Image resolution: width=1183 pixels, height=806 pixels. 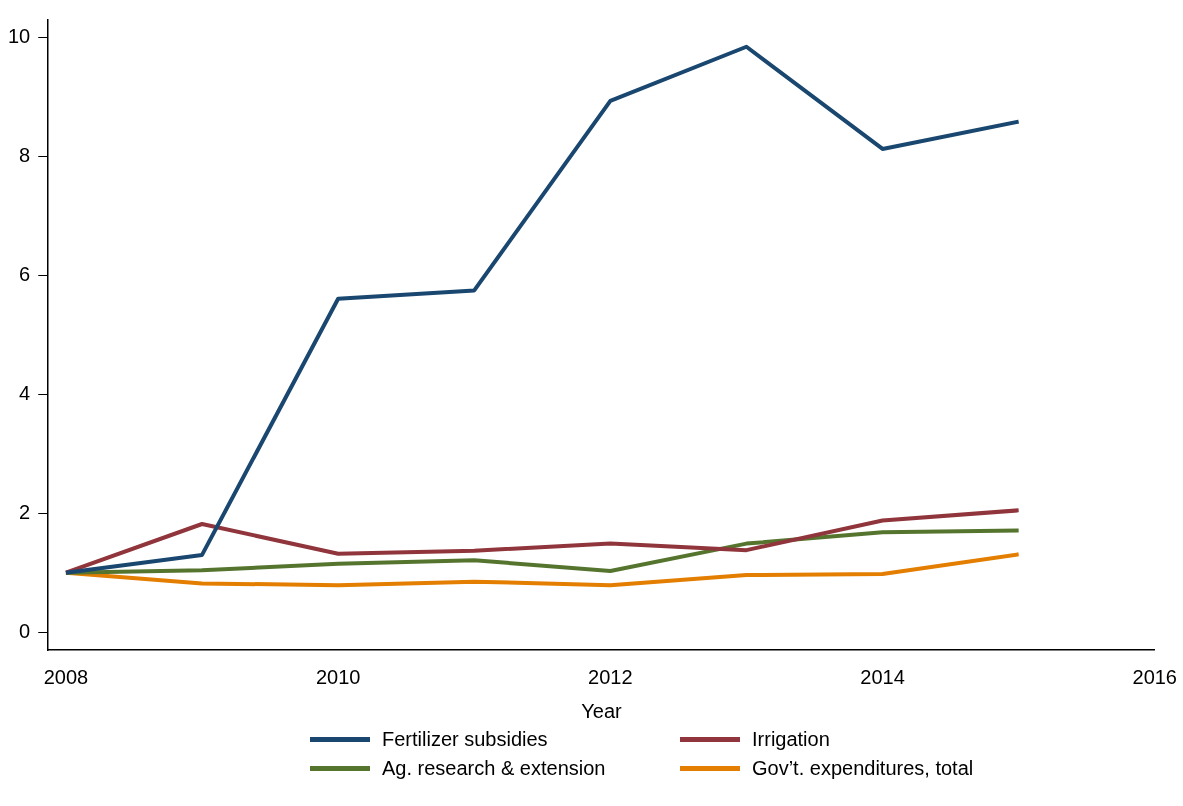 I want to click on y-tick-label: 0, so click(x=25, y=630).